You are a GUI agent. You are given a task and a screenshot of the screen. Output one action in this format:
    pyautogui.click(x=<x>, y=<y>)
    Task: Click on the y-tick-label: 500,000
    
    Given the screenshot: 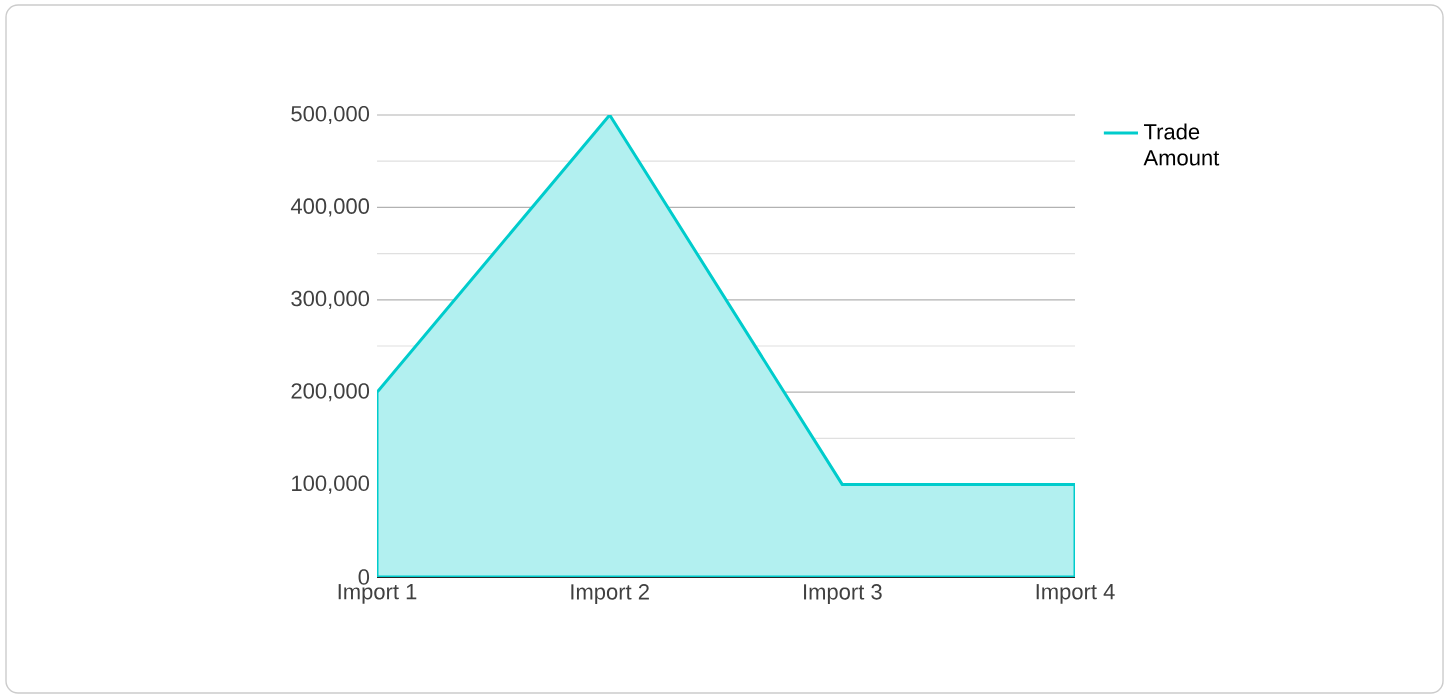 What is the action you would take?
    pyautogui.click(x=330, y=115)
    